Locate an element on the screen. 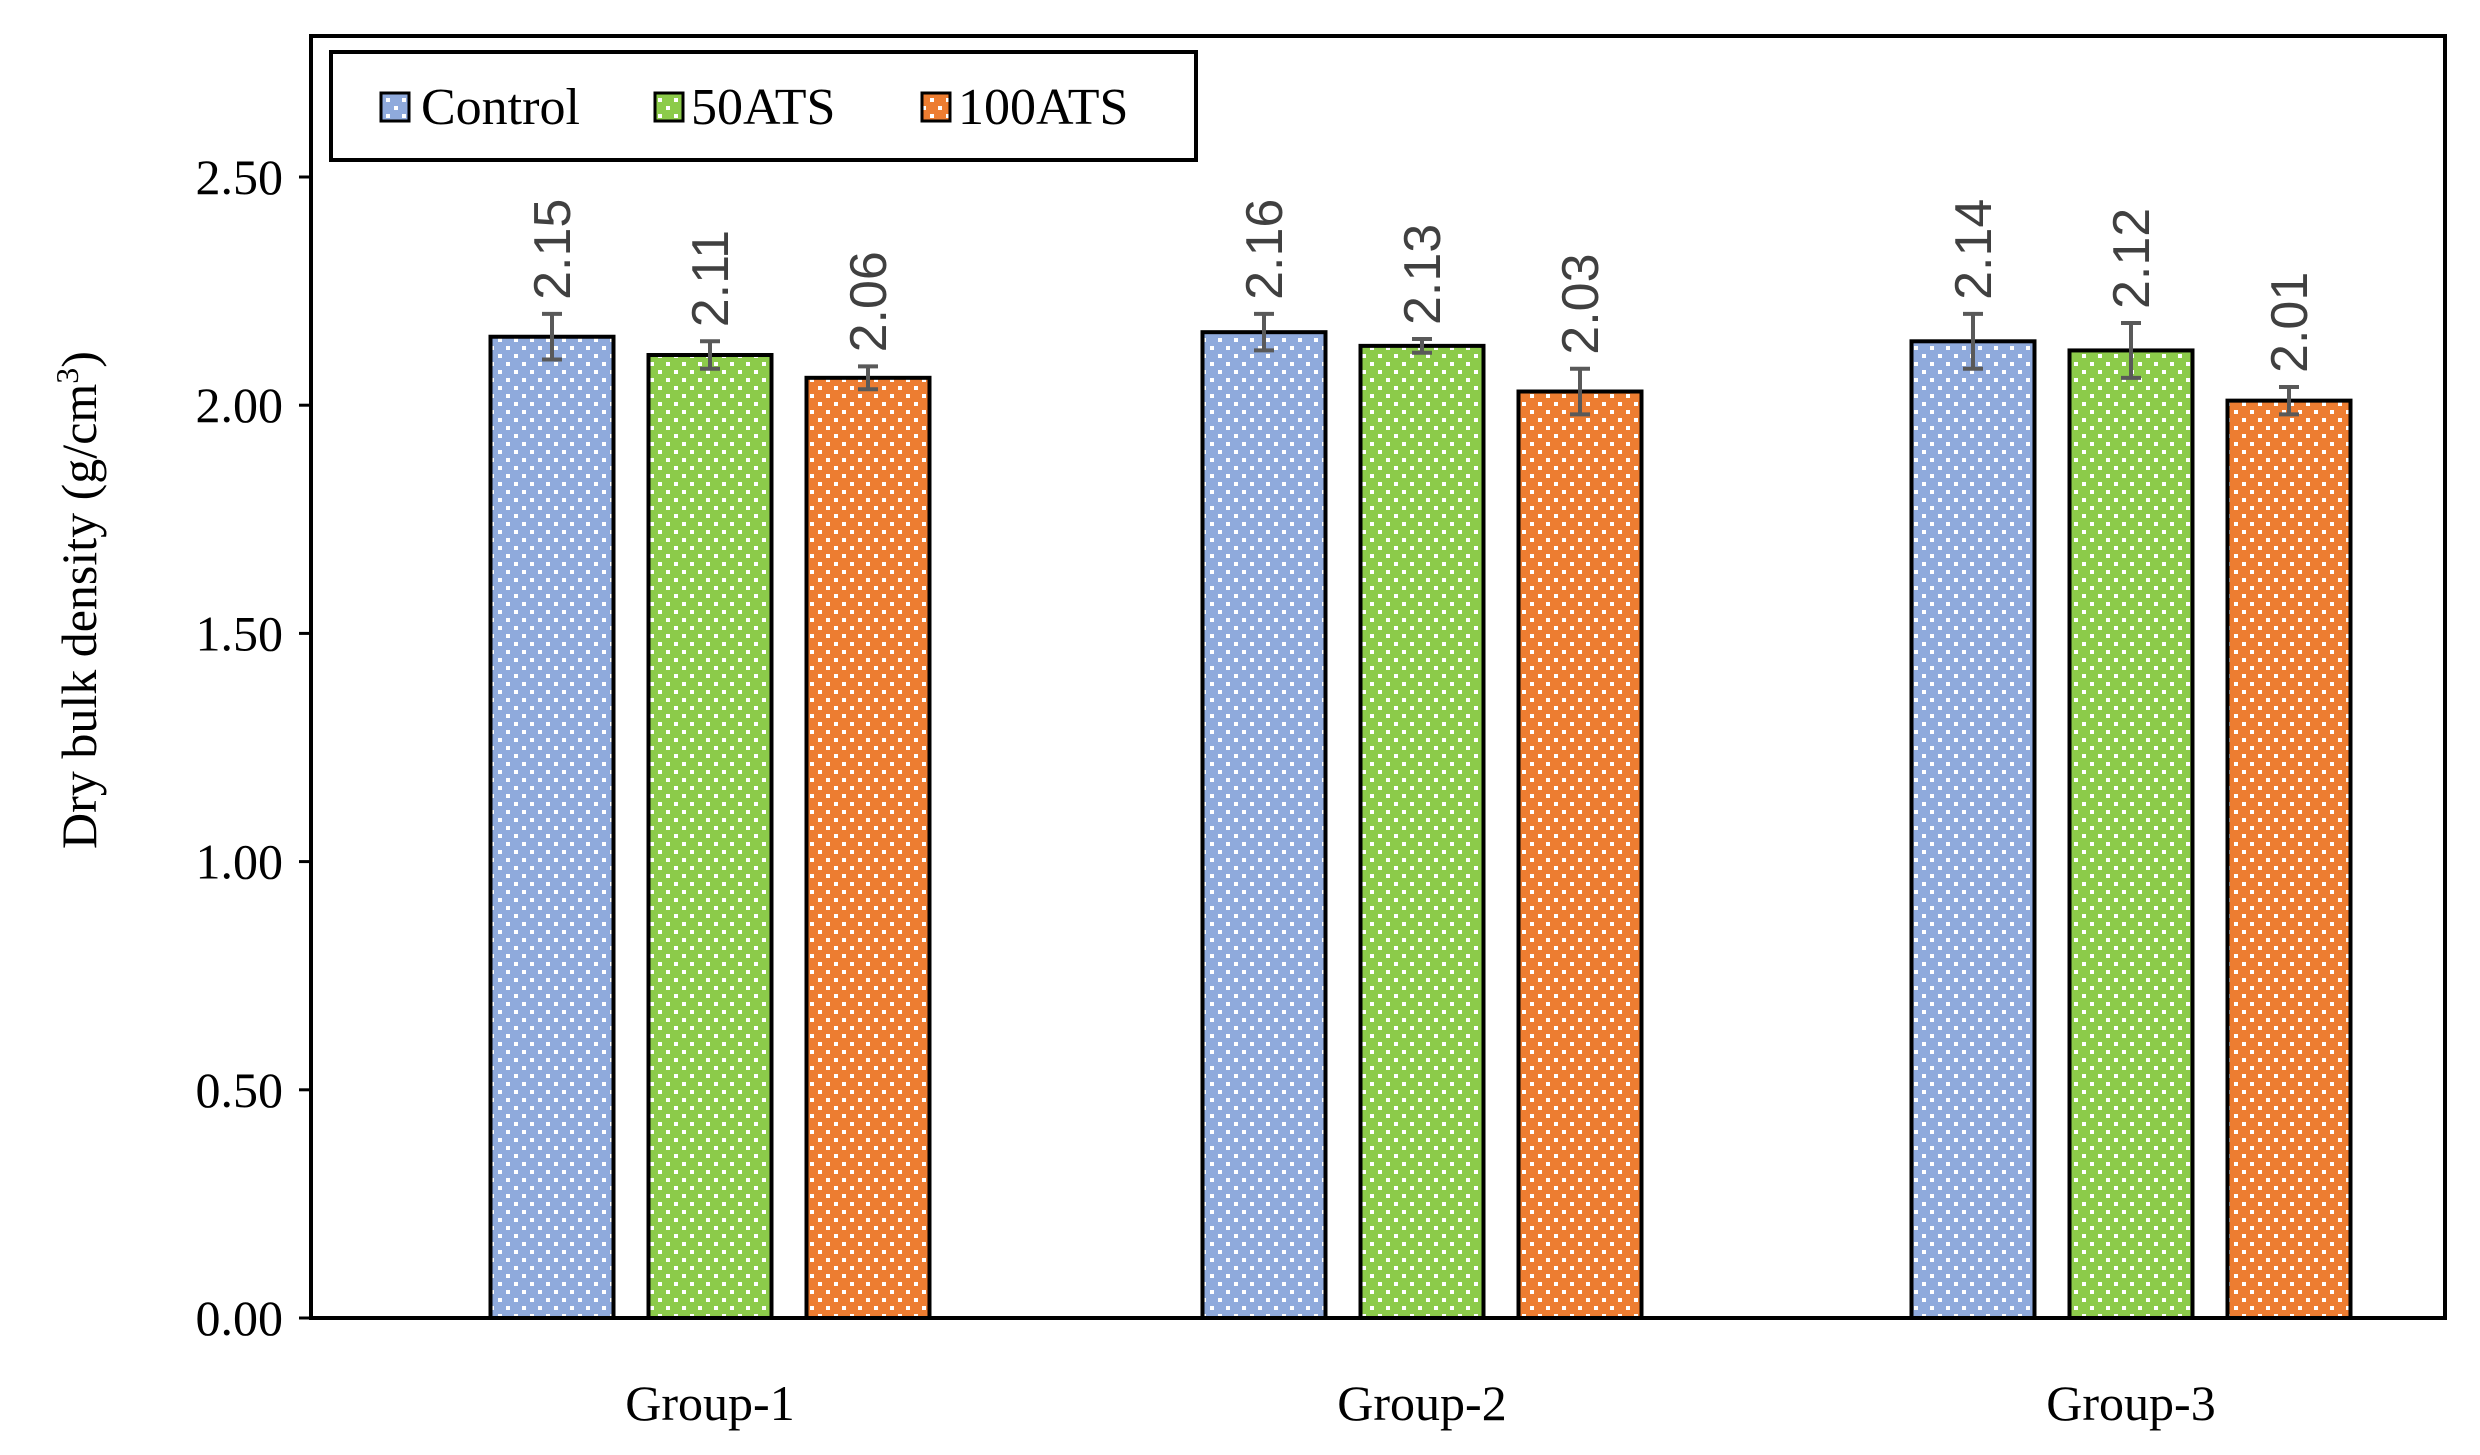 The image size is (2480, 1455). data-label: 2.01 is located at coordinates (2290, 322).